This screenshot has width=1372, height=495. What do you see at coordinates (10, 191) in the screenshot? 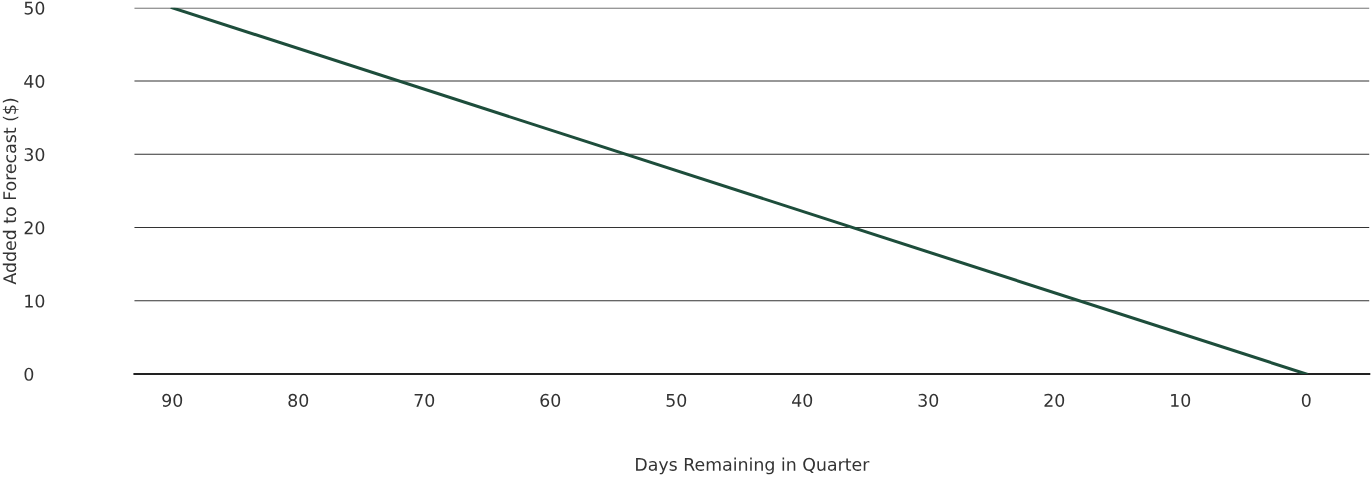
I see `y-axis-title: Added to Forecast ($)` at bounding box center [10, 191].